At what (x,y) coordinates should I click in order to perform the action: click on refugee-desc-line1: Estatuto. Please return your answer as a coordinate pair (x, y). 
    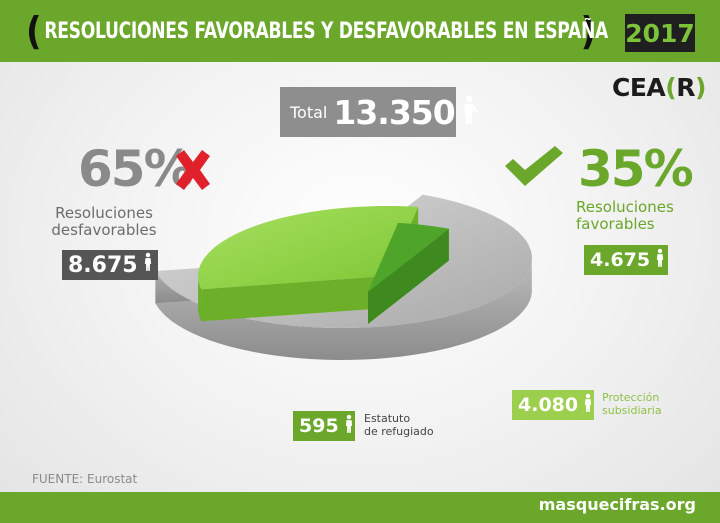
    Looking at the image, I should click on (387, 418).